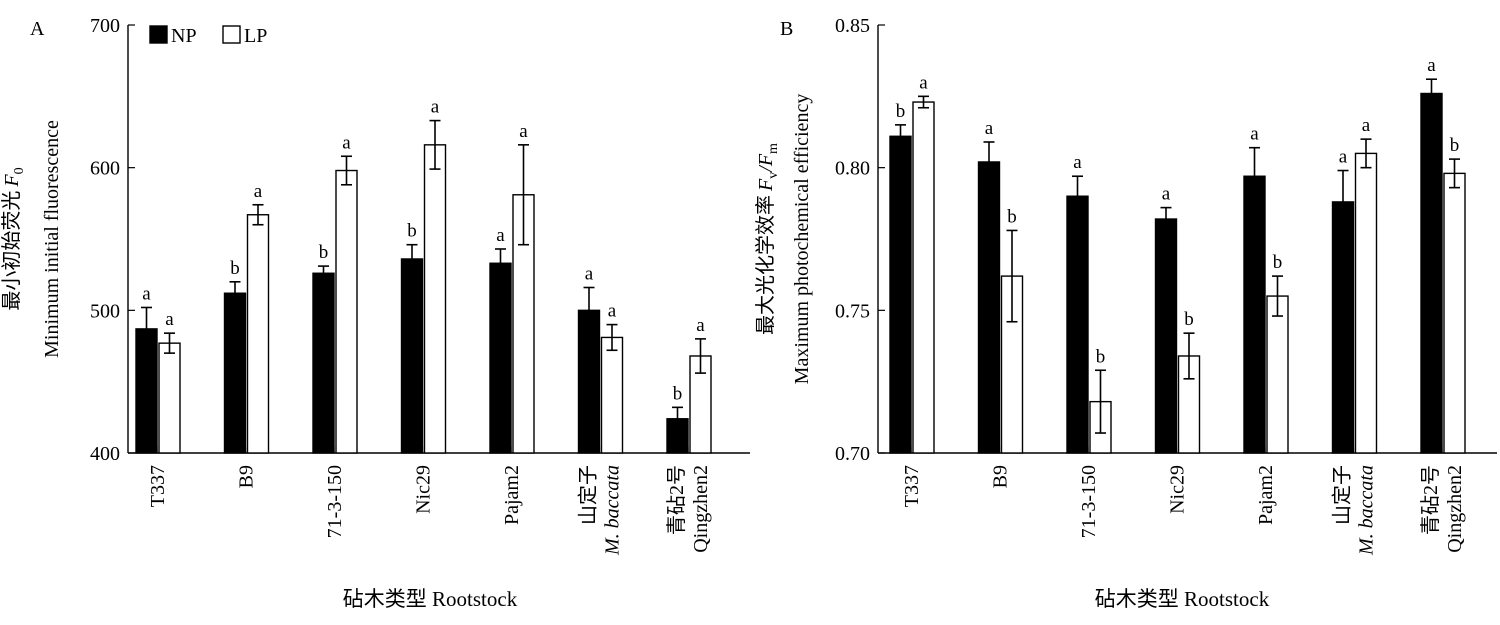 The width and height of the screenshot is (1500, 625). Describe the element at coordinates (184, 36) in the screenshot. I see `legend-label-np: NP` at that location.